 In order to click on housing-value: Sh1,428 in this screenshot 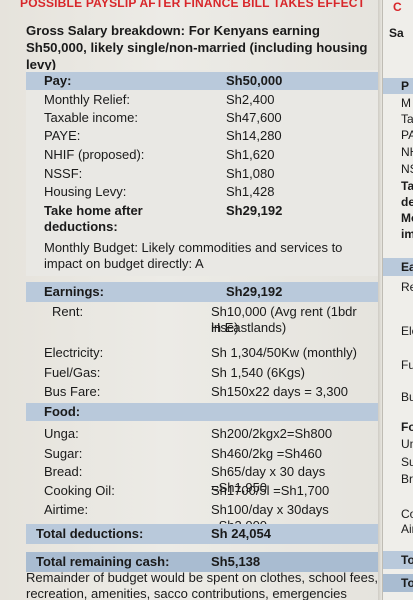, I will do `click(250, 191)`.